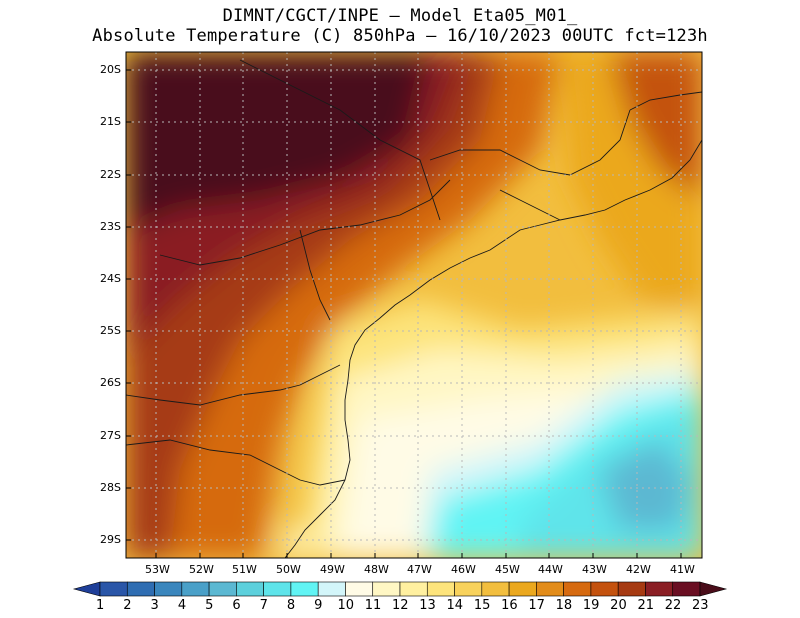  I want to click on colorbar-label: 16, so click(509, 605).